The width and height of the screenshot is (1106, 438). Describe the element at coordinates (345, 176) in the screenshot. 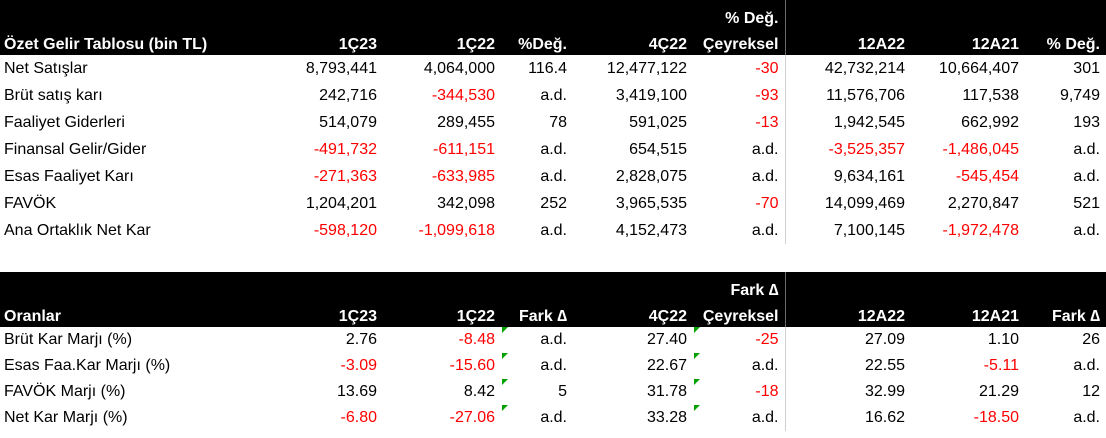

I see `cell: -271,363` at that location.